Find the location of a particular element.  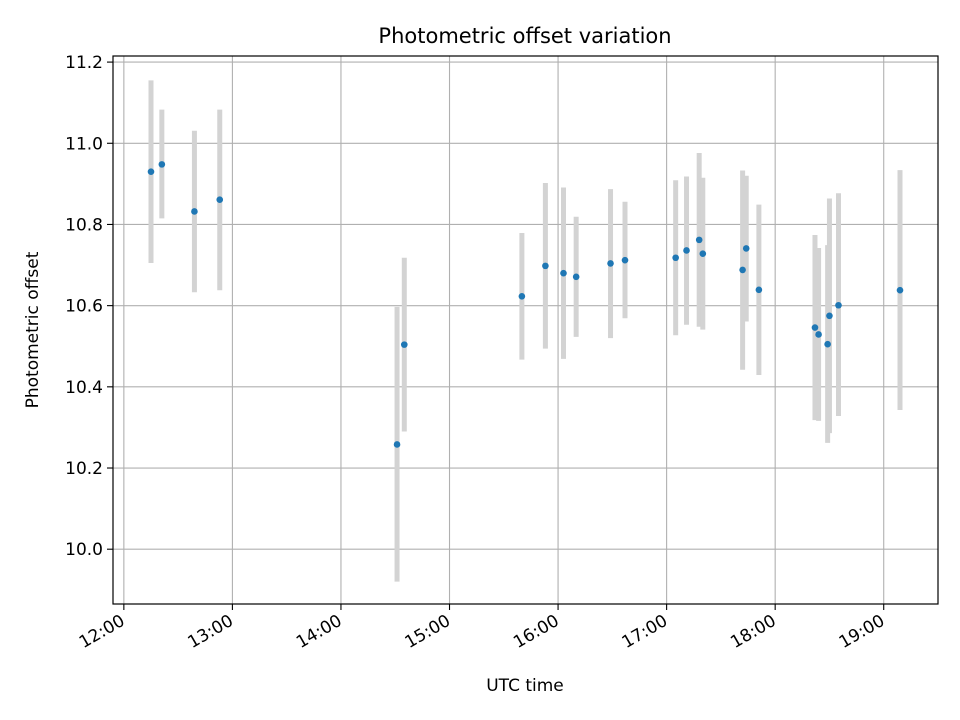

x-tick-label: 12:00 is located at coordinates (102, 632).